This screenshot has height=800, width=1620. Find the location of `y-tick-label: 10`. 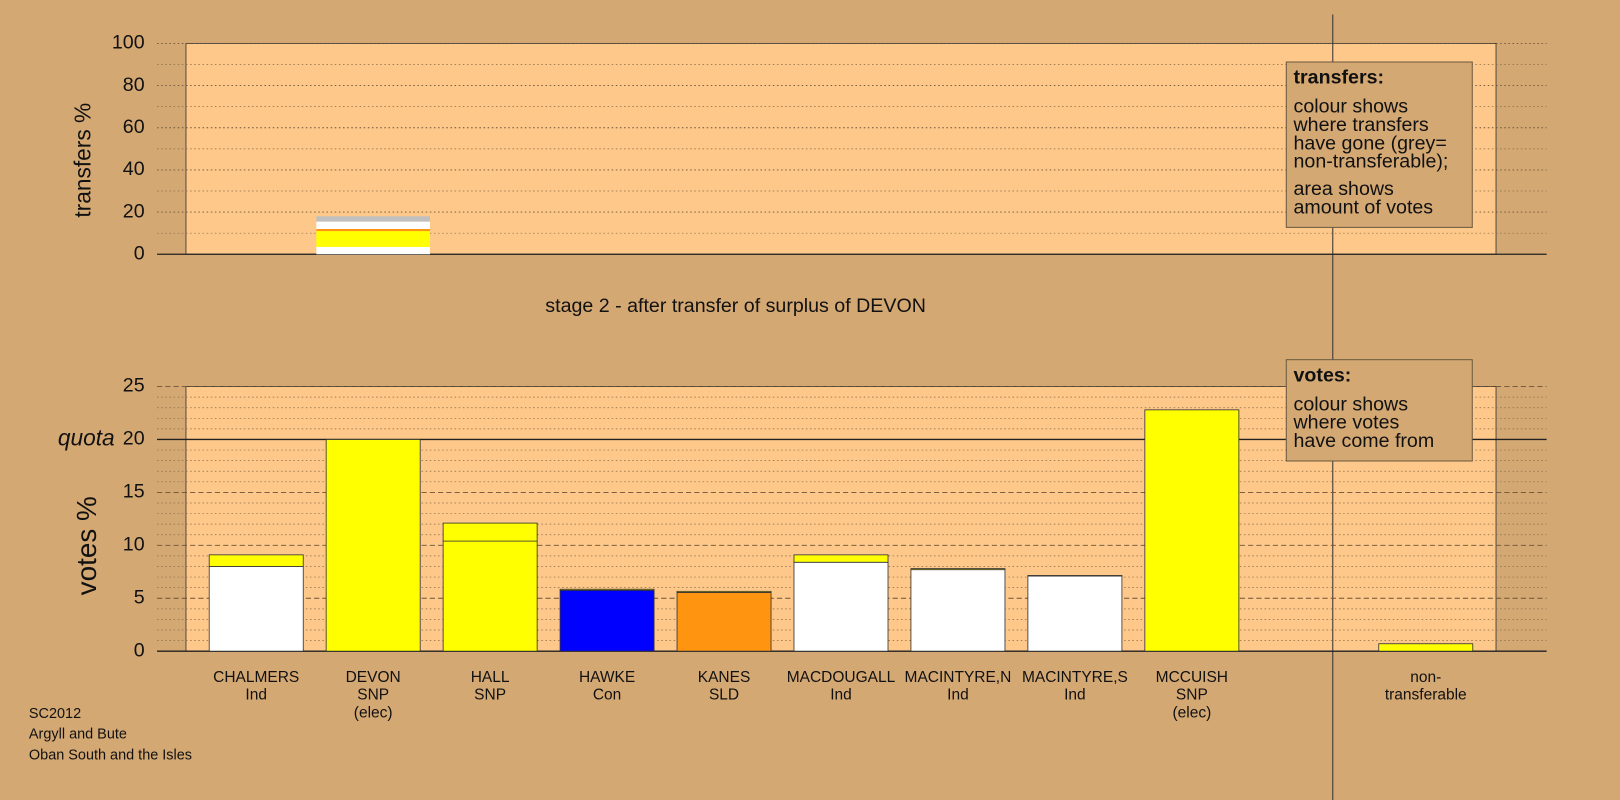

y-tick-label: 10 is located at coordinates (134, 545).